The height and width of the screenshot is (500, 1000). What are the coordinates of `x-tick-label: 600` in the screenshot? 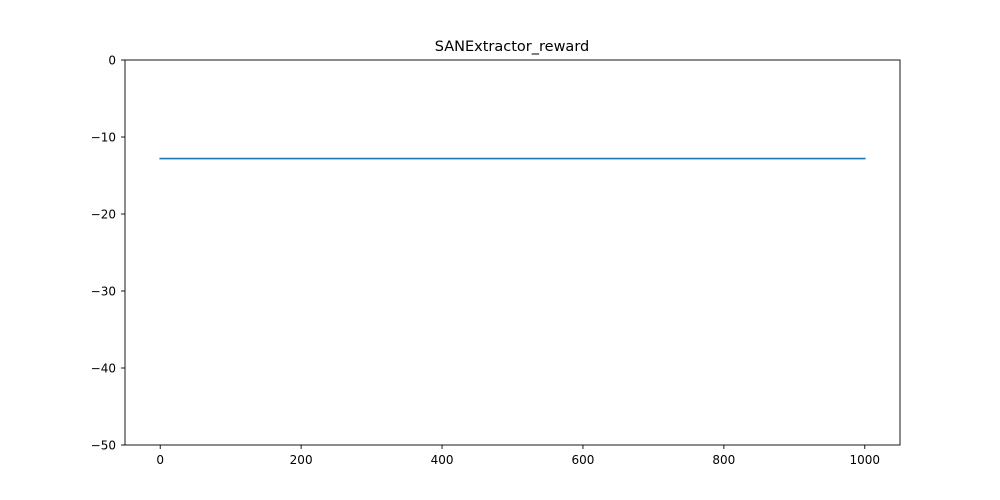 It's located at (583, 460).